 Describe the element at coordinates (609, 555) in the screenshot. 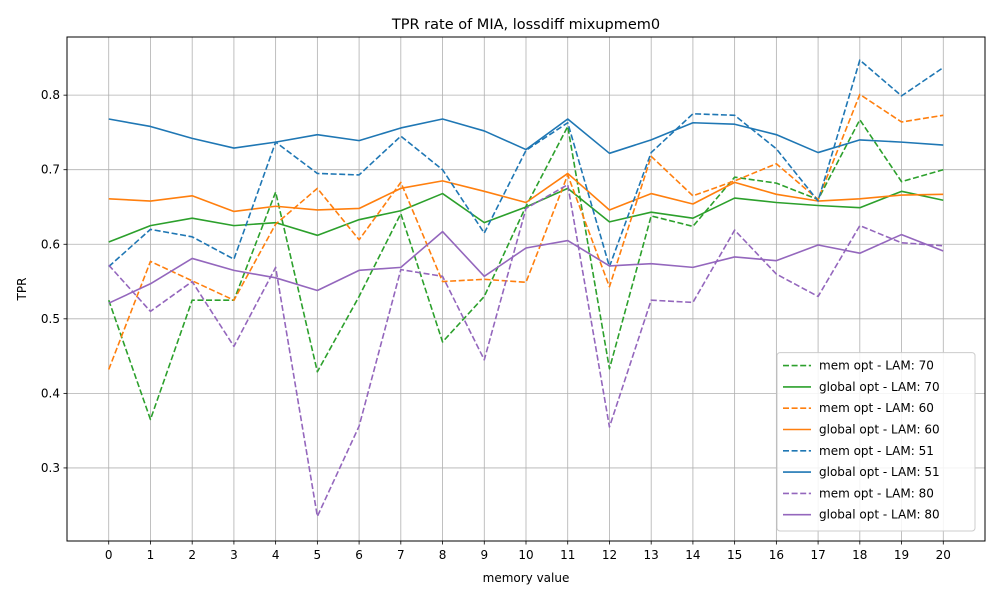

I see `x-tick-label: 12` at that location.